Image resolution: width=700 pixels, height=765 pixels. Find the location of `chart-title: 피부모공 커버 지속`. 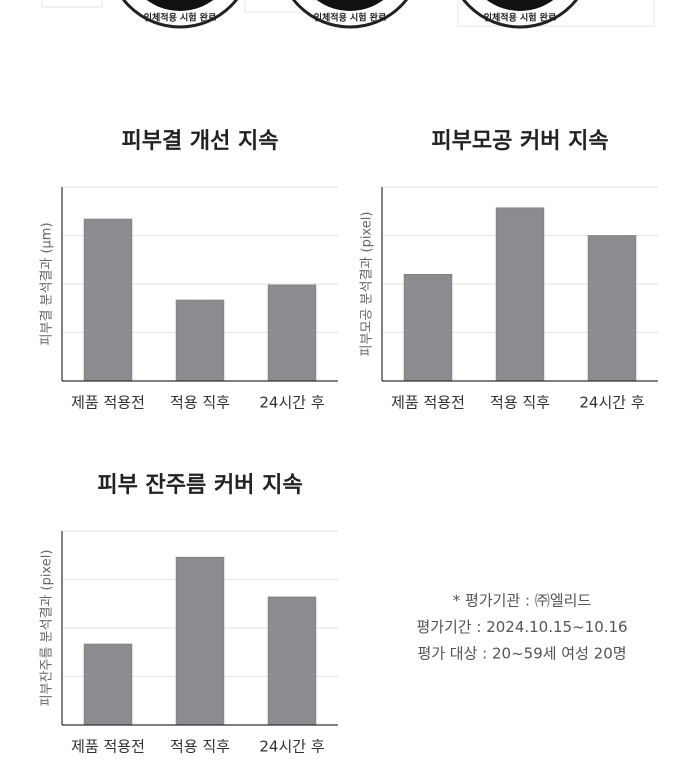

chart-title: 피부모공 커버 지속 is located at coordinates (519, 141).